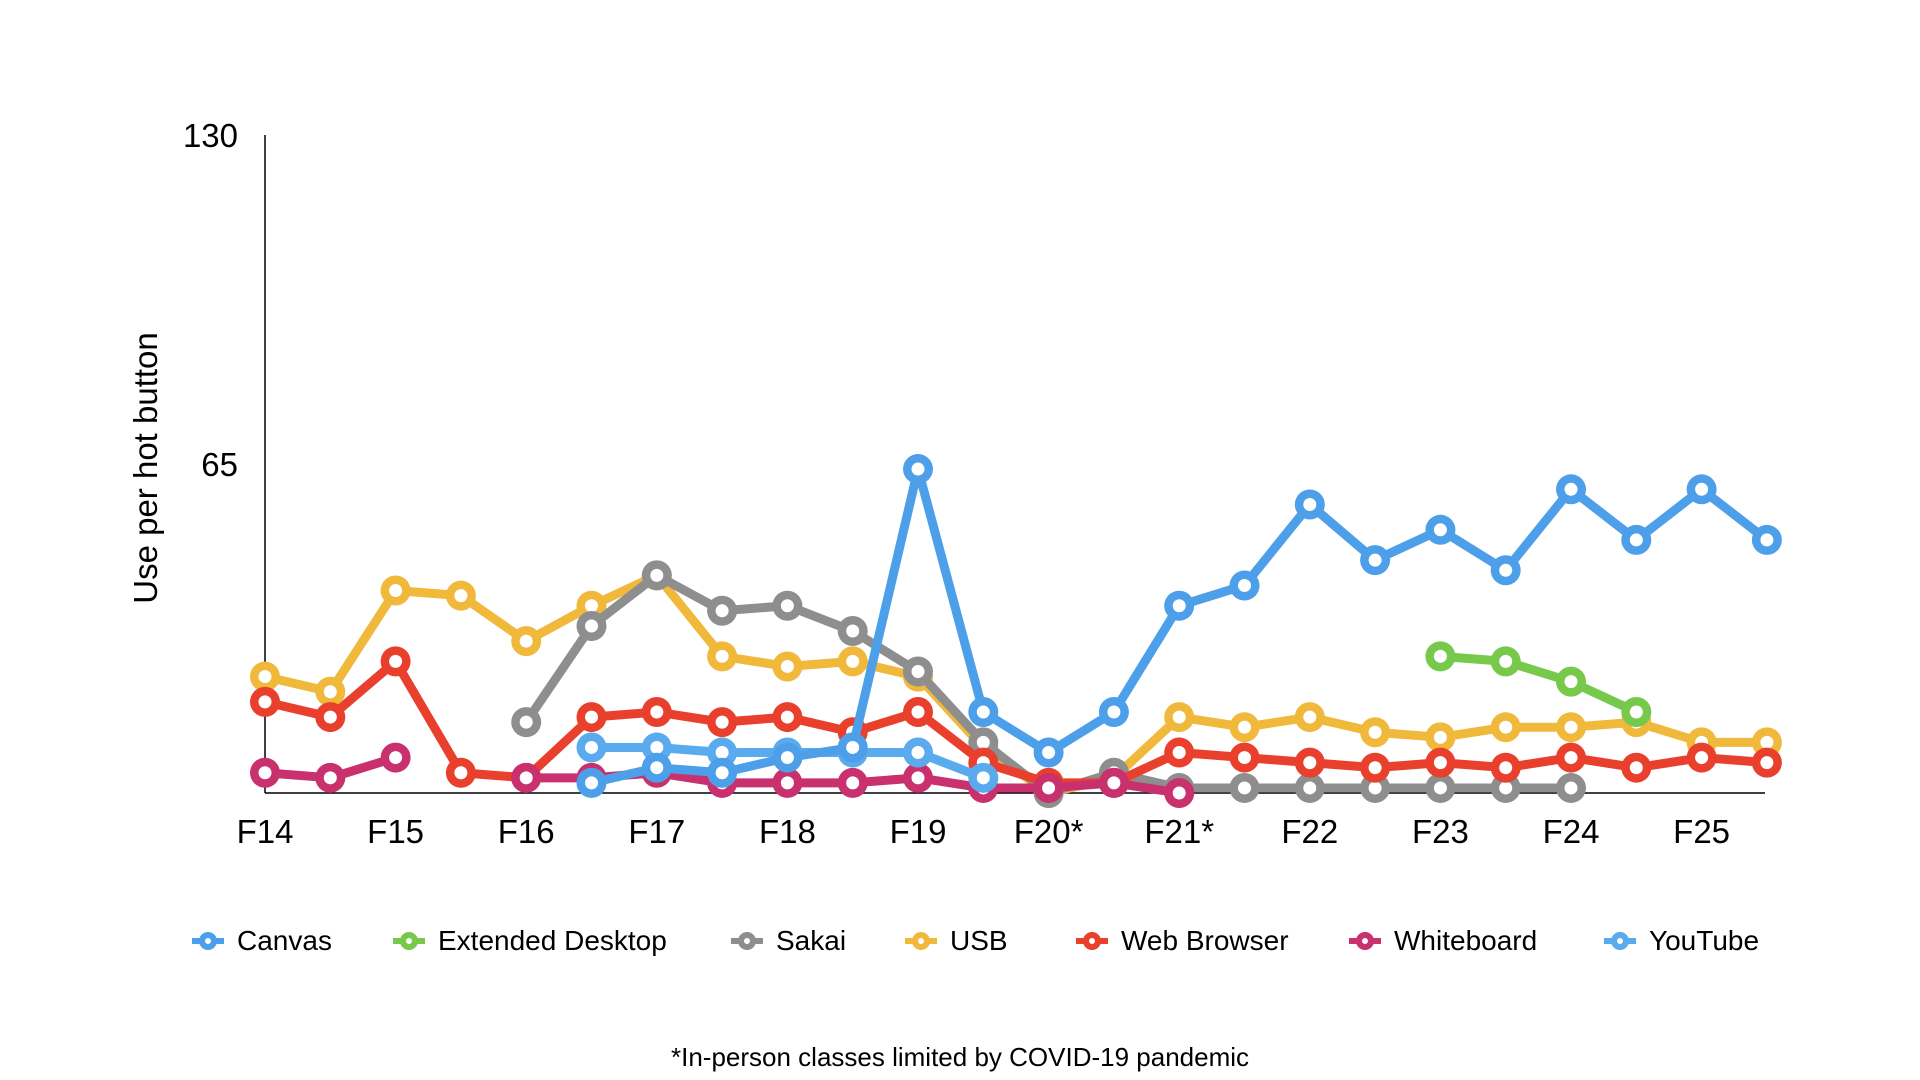 The width and height of the screenshot is (1920, 1080). I want to click on x-tick-label: F24, so click(1571, 831).